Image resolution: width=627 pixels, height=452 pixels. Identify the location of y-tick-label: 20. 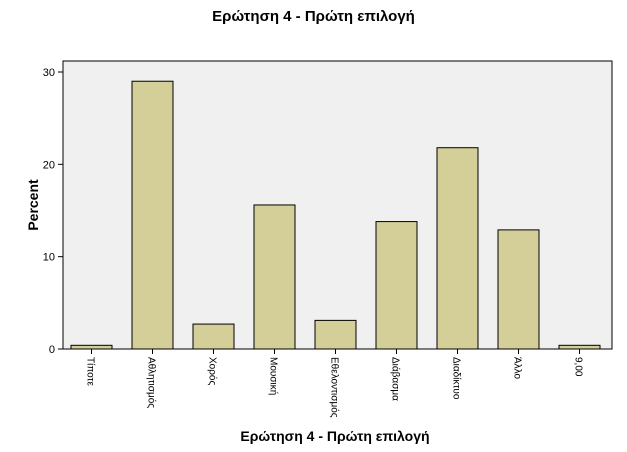
(49, 165).